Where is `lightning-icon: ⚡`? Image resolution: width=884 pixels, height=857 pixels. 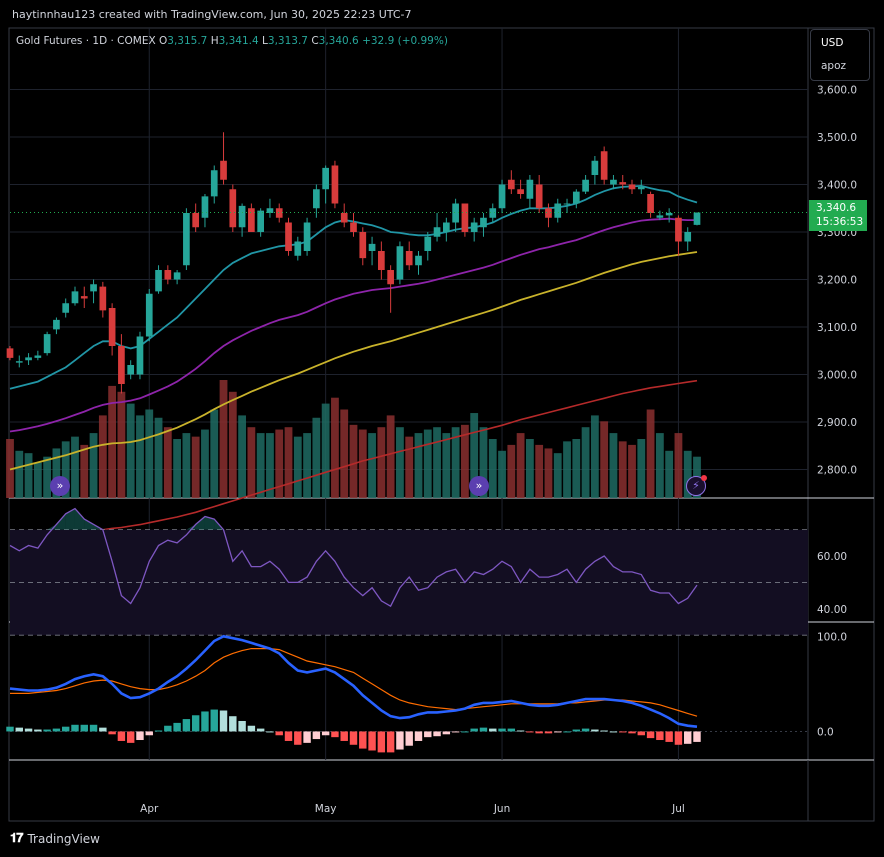 lightning-icon: ⚡ is located at coordinates (696, 485).